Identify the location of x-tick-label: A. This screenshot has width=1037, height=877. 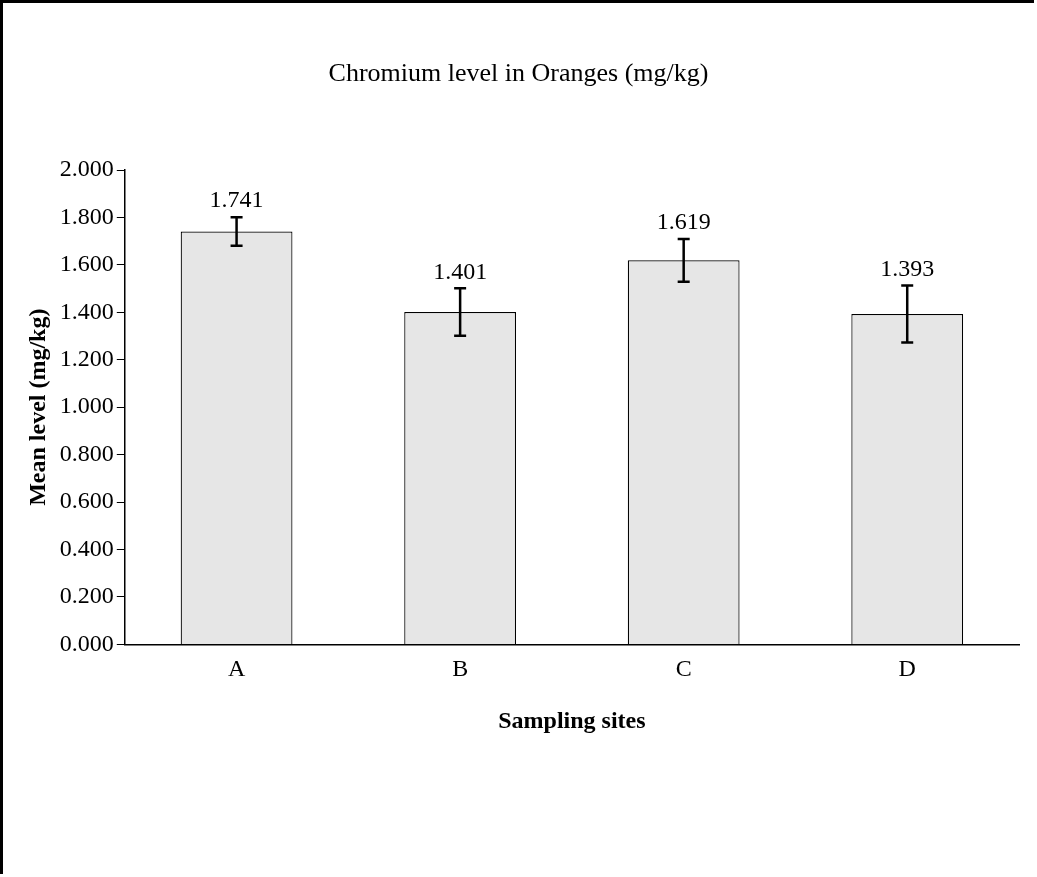
(236, 668).